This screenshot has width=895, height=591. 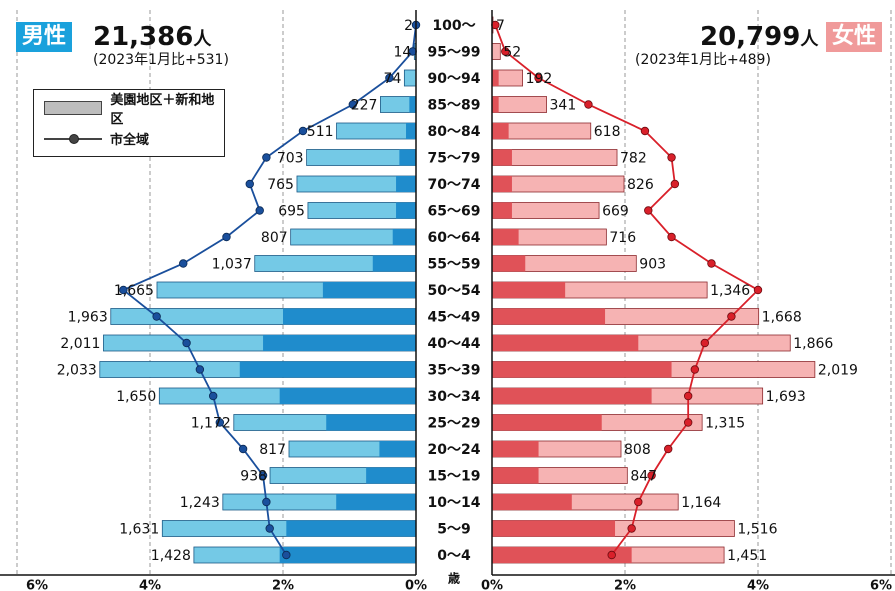 What do you see at coordinates (364, 106) in the screenshot?
I see `male-count-label: 227` at bounding box center [364, 106].